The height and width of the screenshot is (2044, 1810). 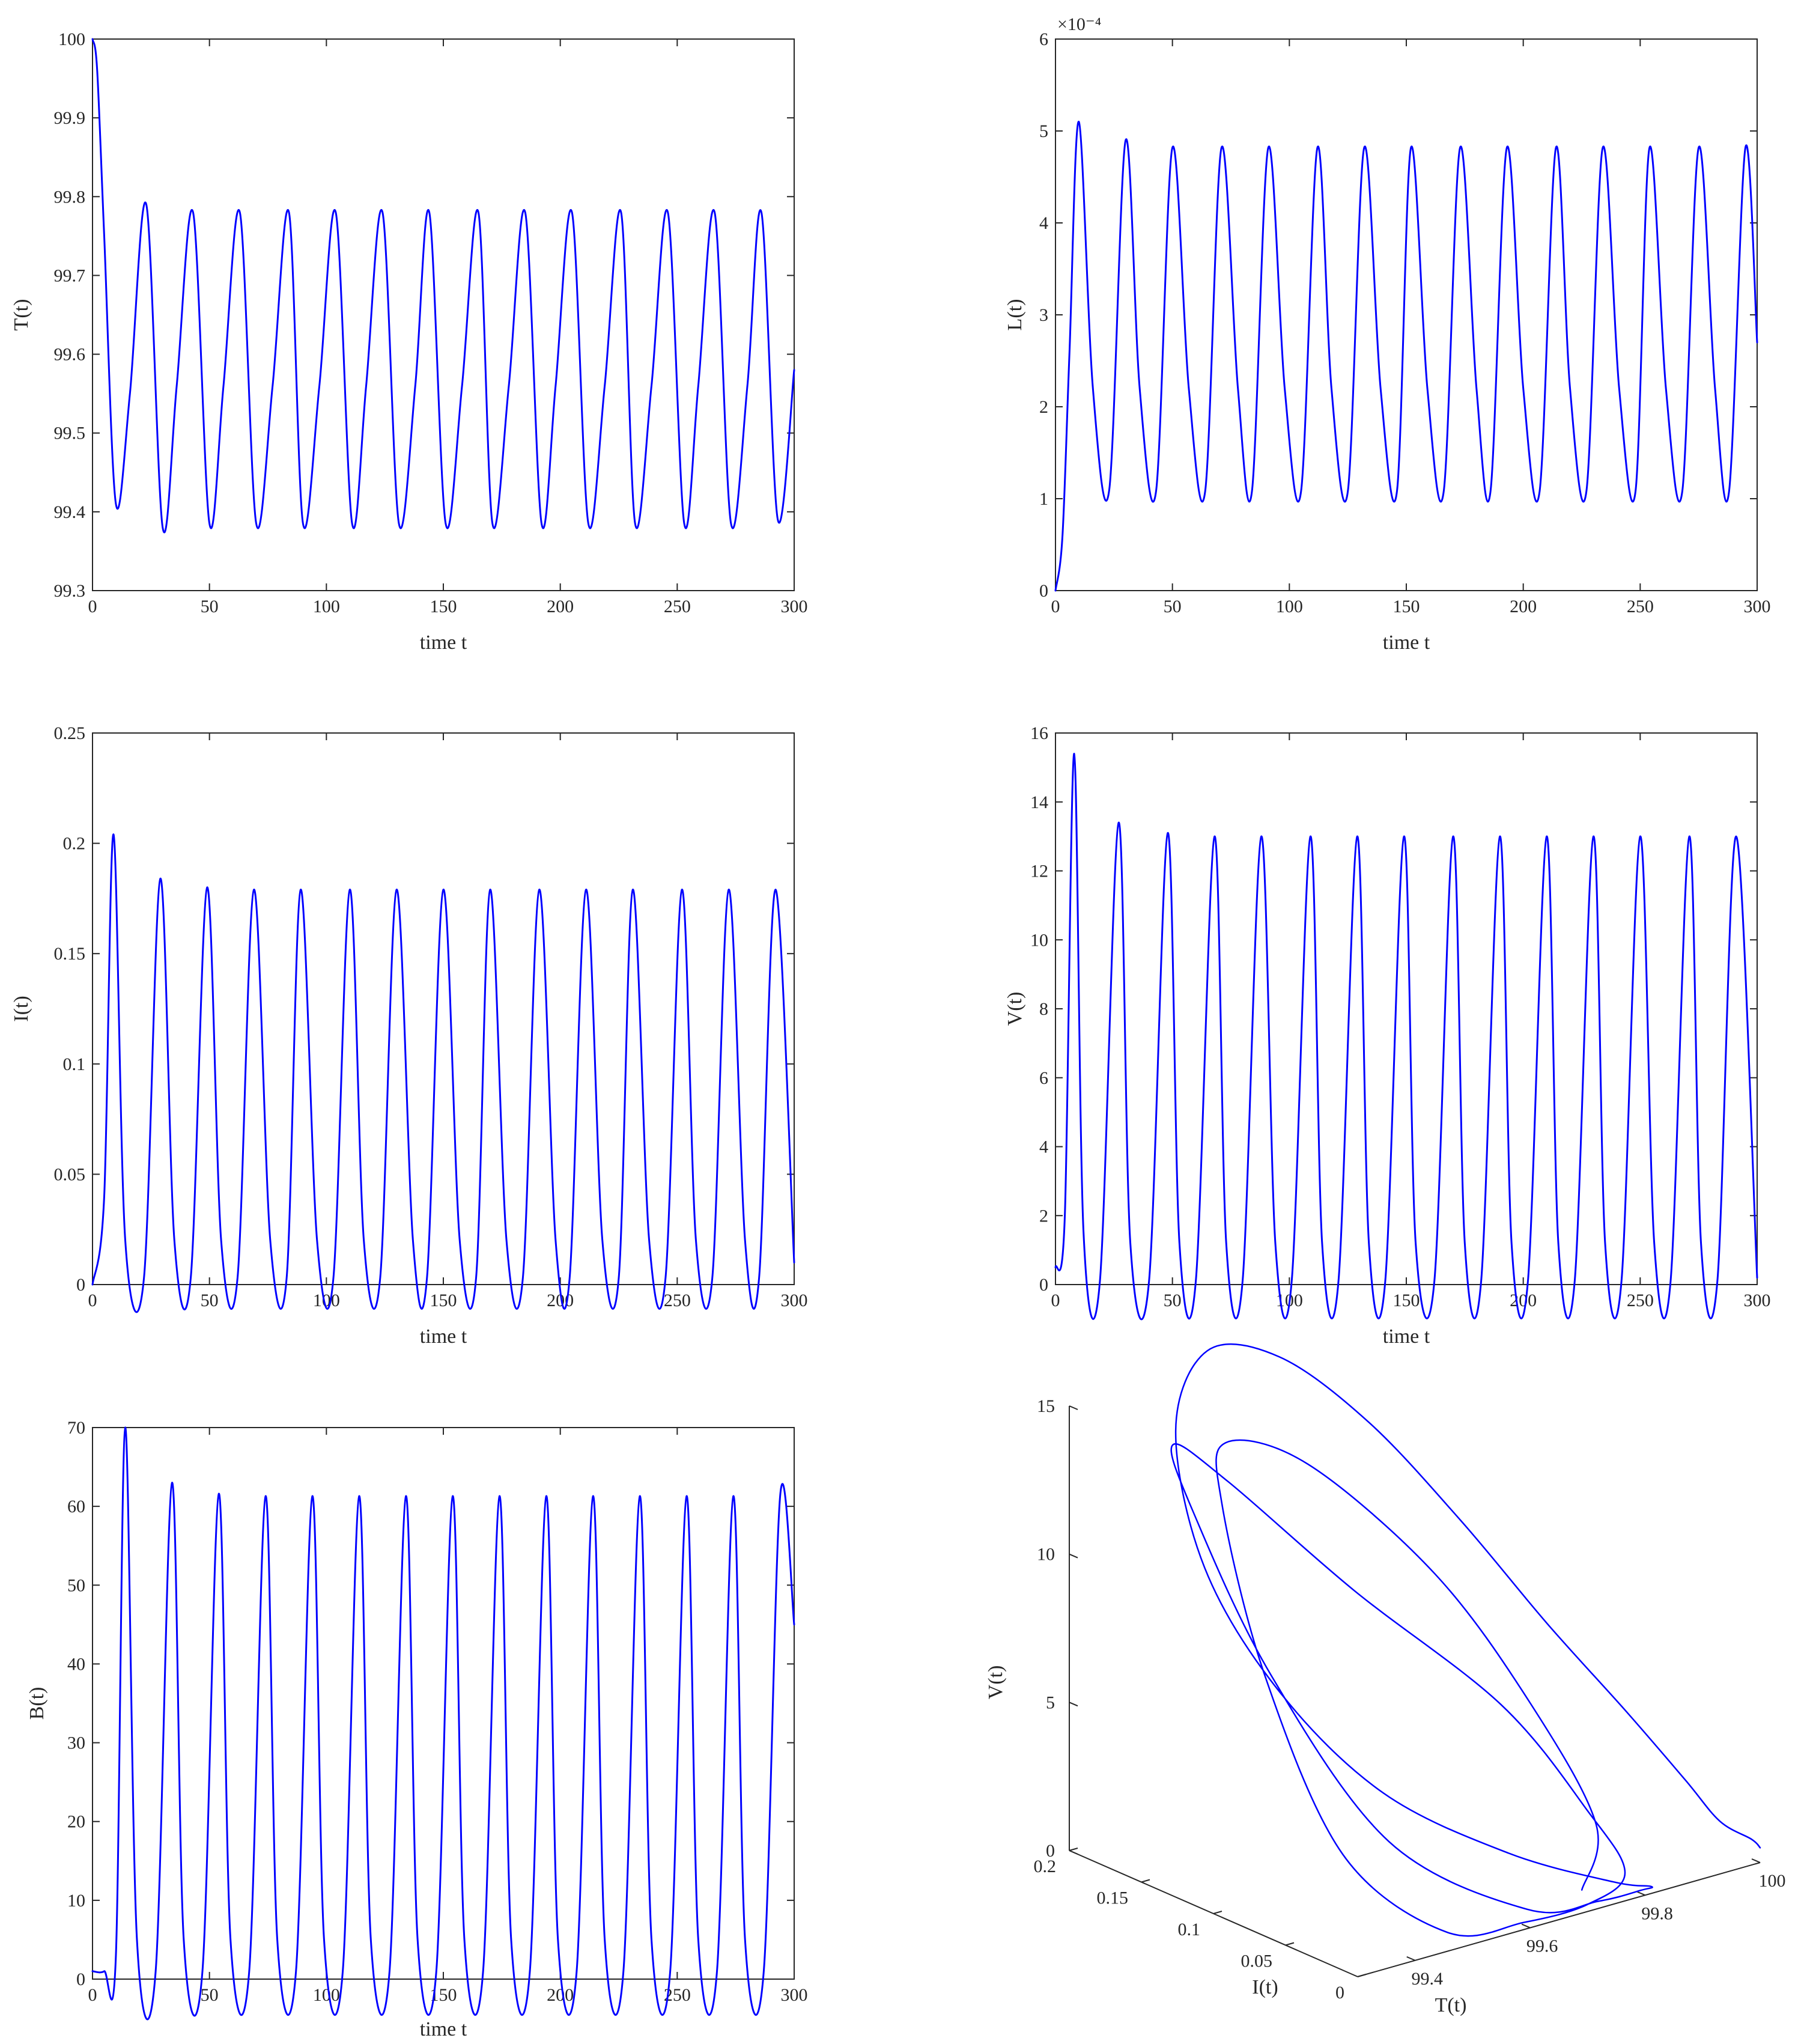 I want to click on y-tick-label: 3, so click(x=1043, y=315).